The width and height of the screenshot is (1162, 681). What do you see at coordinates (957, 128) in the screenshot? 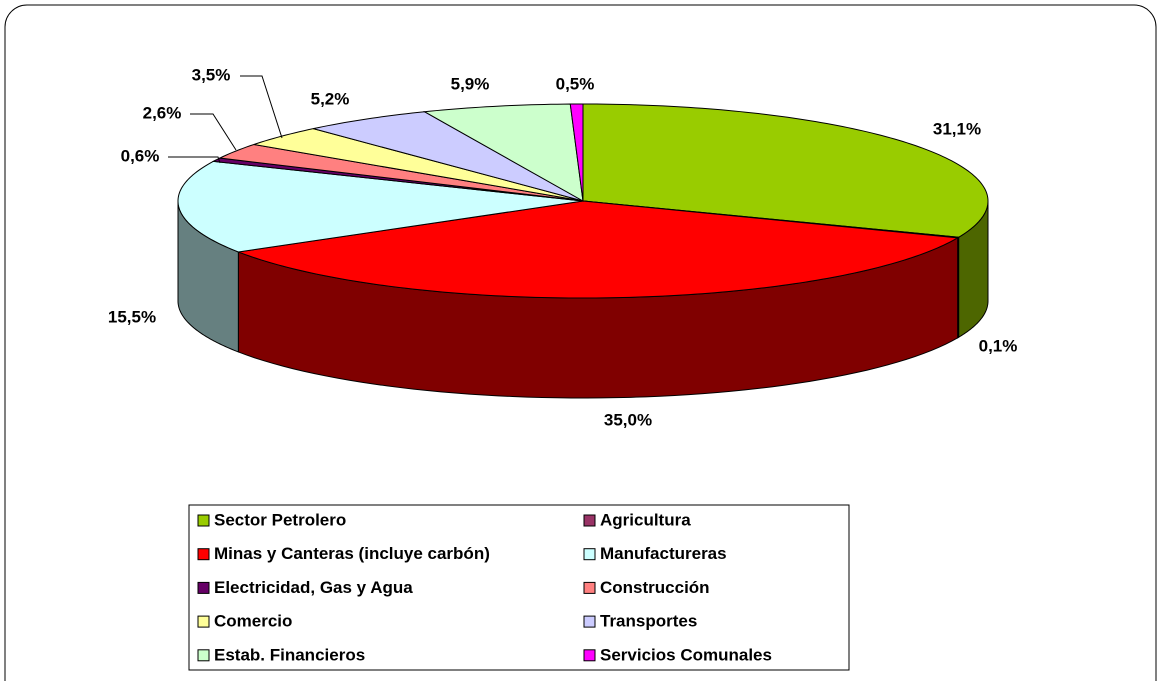
I see `data-label: 31,1%` at bounding box center [957, 128].